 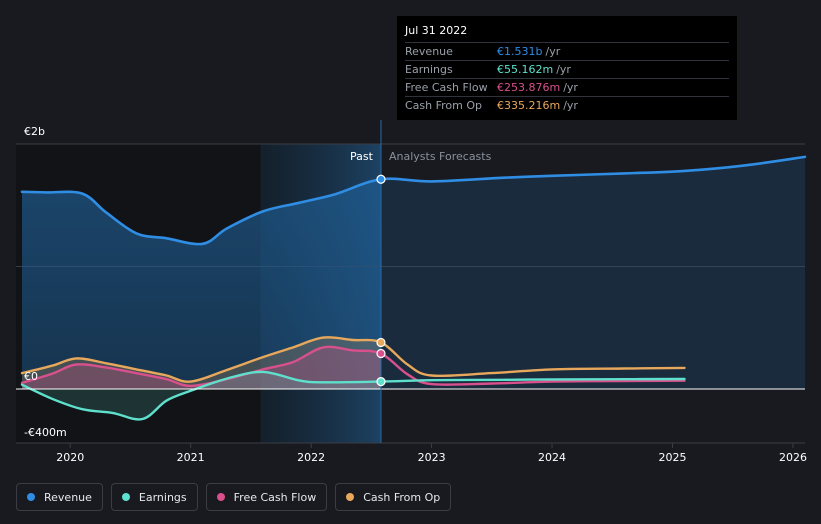 What do you see at coordinates (402, 497) in the screenshot?
I see `legend-label: Cash From Op` at bounding box center [402, 497].